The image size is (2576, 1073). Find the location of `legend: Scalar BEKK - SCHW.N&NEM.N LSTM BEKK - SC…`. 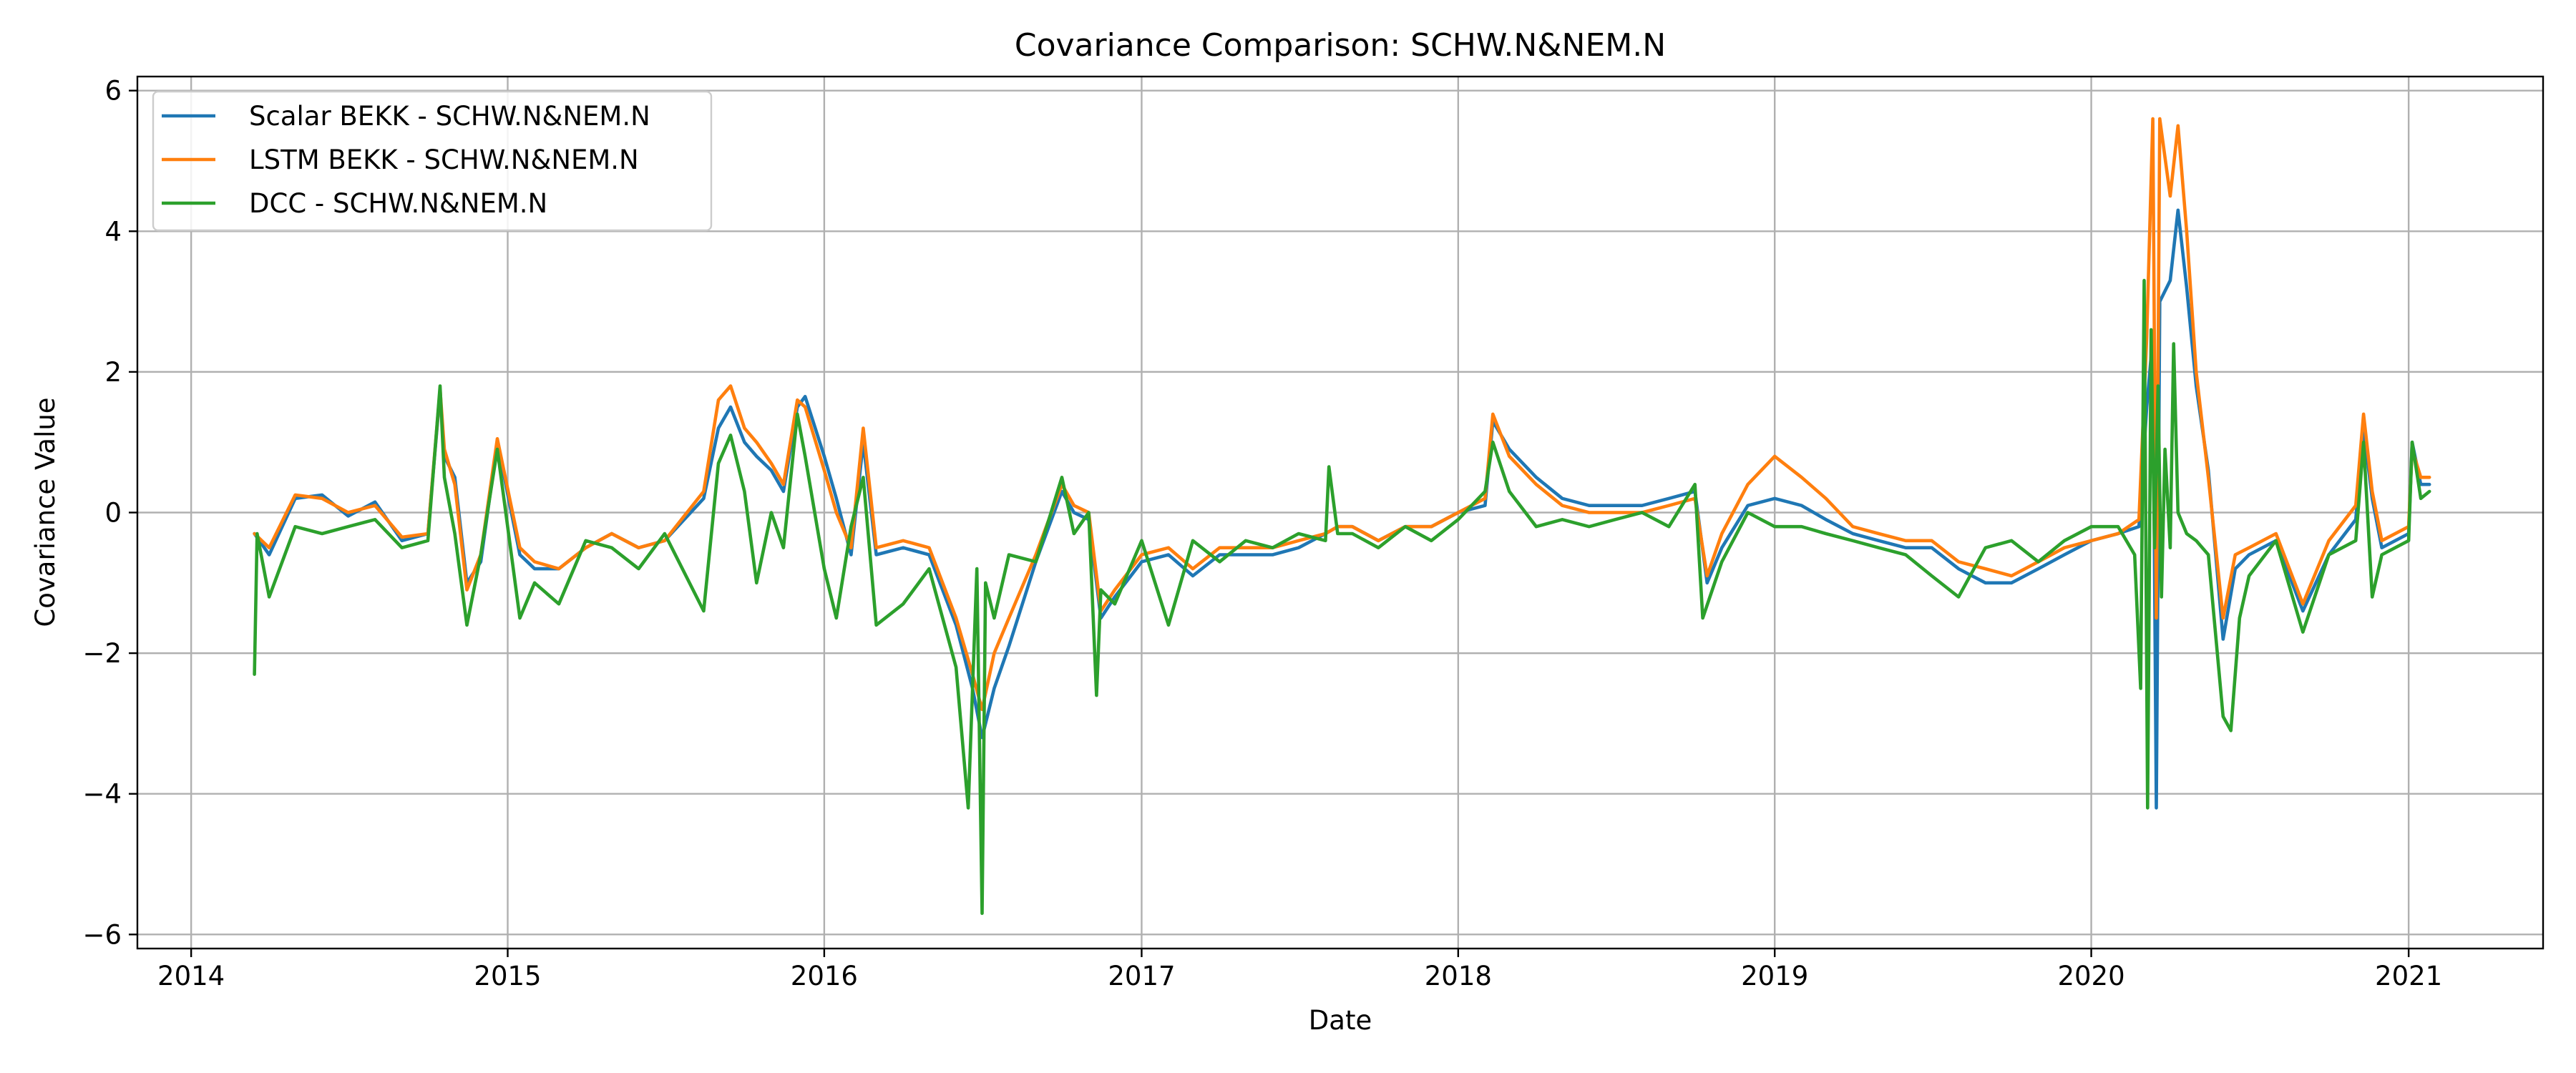

legend: Scalar BEKK - SCHW.N&NEM.N LSTM BEKK - SC… is located at coordinates (432, 161).